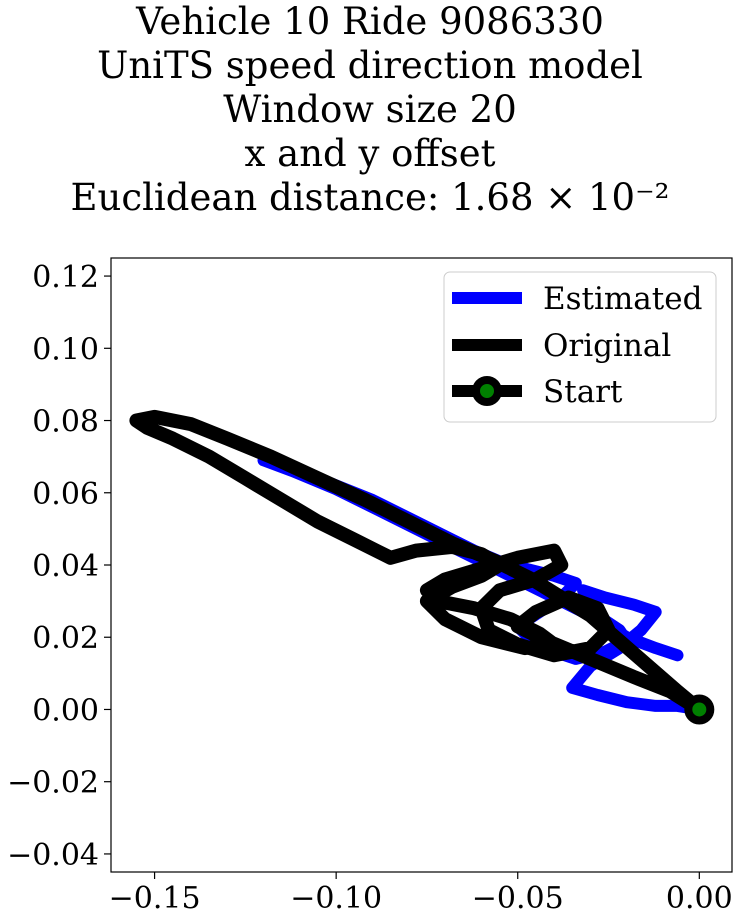 The image size is (740, 920). I want to click on title-line-4: x and y offset, so click(370, 153).